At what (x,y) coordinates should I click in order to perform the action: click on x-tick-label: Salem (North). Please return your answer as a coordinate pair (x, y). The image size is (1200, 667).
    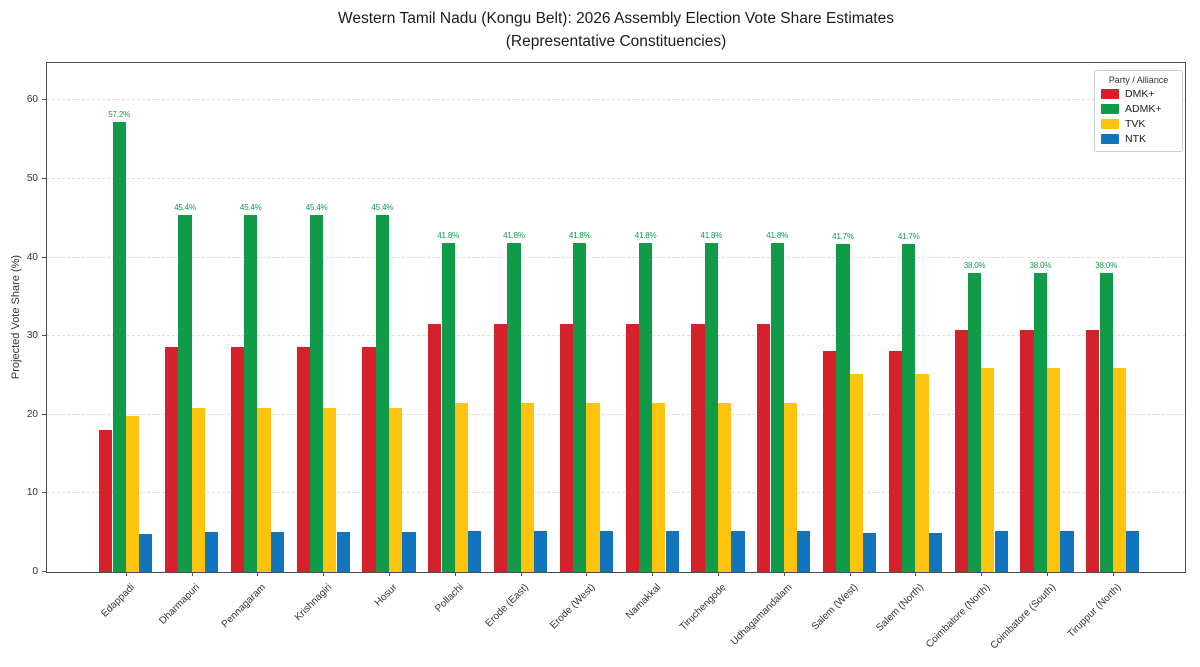
    Looking at the image, I should click on (900, 608).